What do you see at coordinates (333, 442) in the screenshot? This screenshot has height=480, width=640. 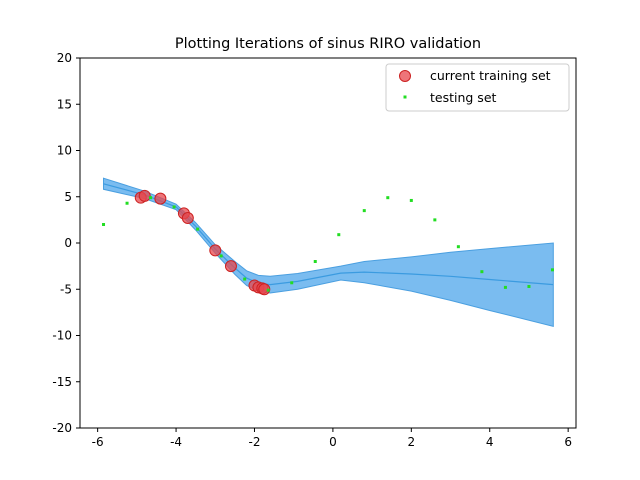 I see `x-tick-label: 0` at bounding box center [333, 442].